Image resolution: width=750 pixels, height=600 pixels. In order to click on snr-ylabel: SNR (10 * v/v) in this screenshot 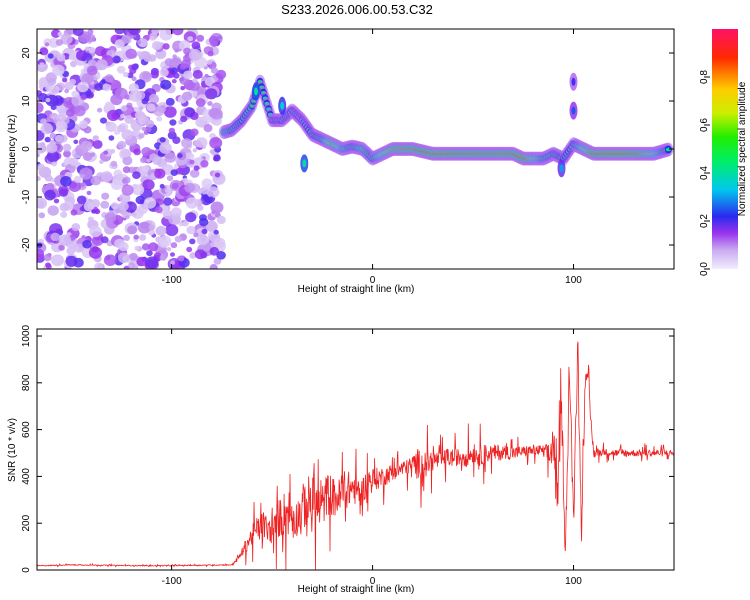, I will do `click(12, 450)`.